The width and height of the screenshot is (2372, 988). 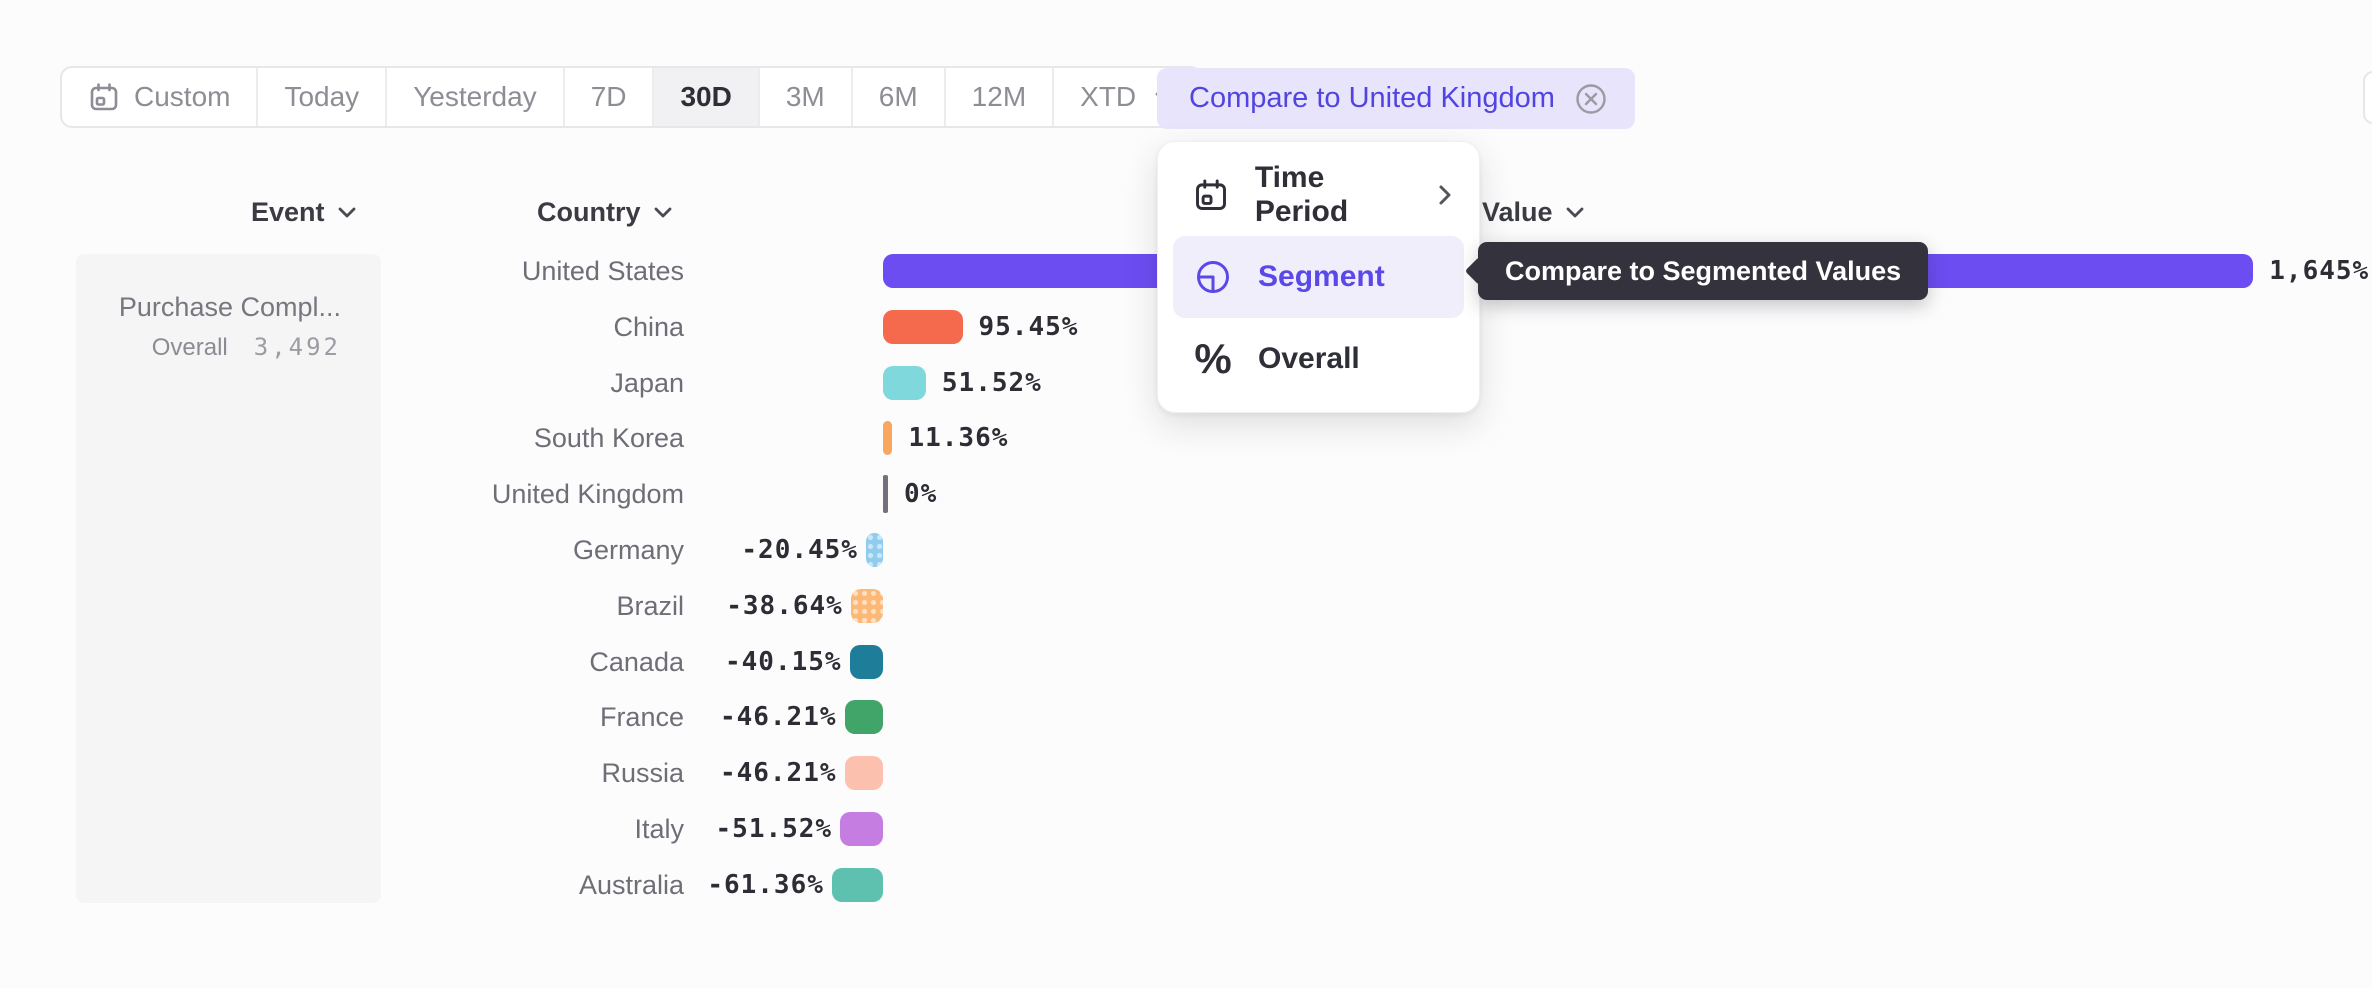 I want to click on xtd-dropdown-button: XTD, so click(x=1127, y=97).